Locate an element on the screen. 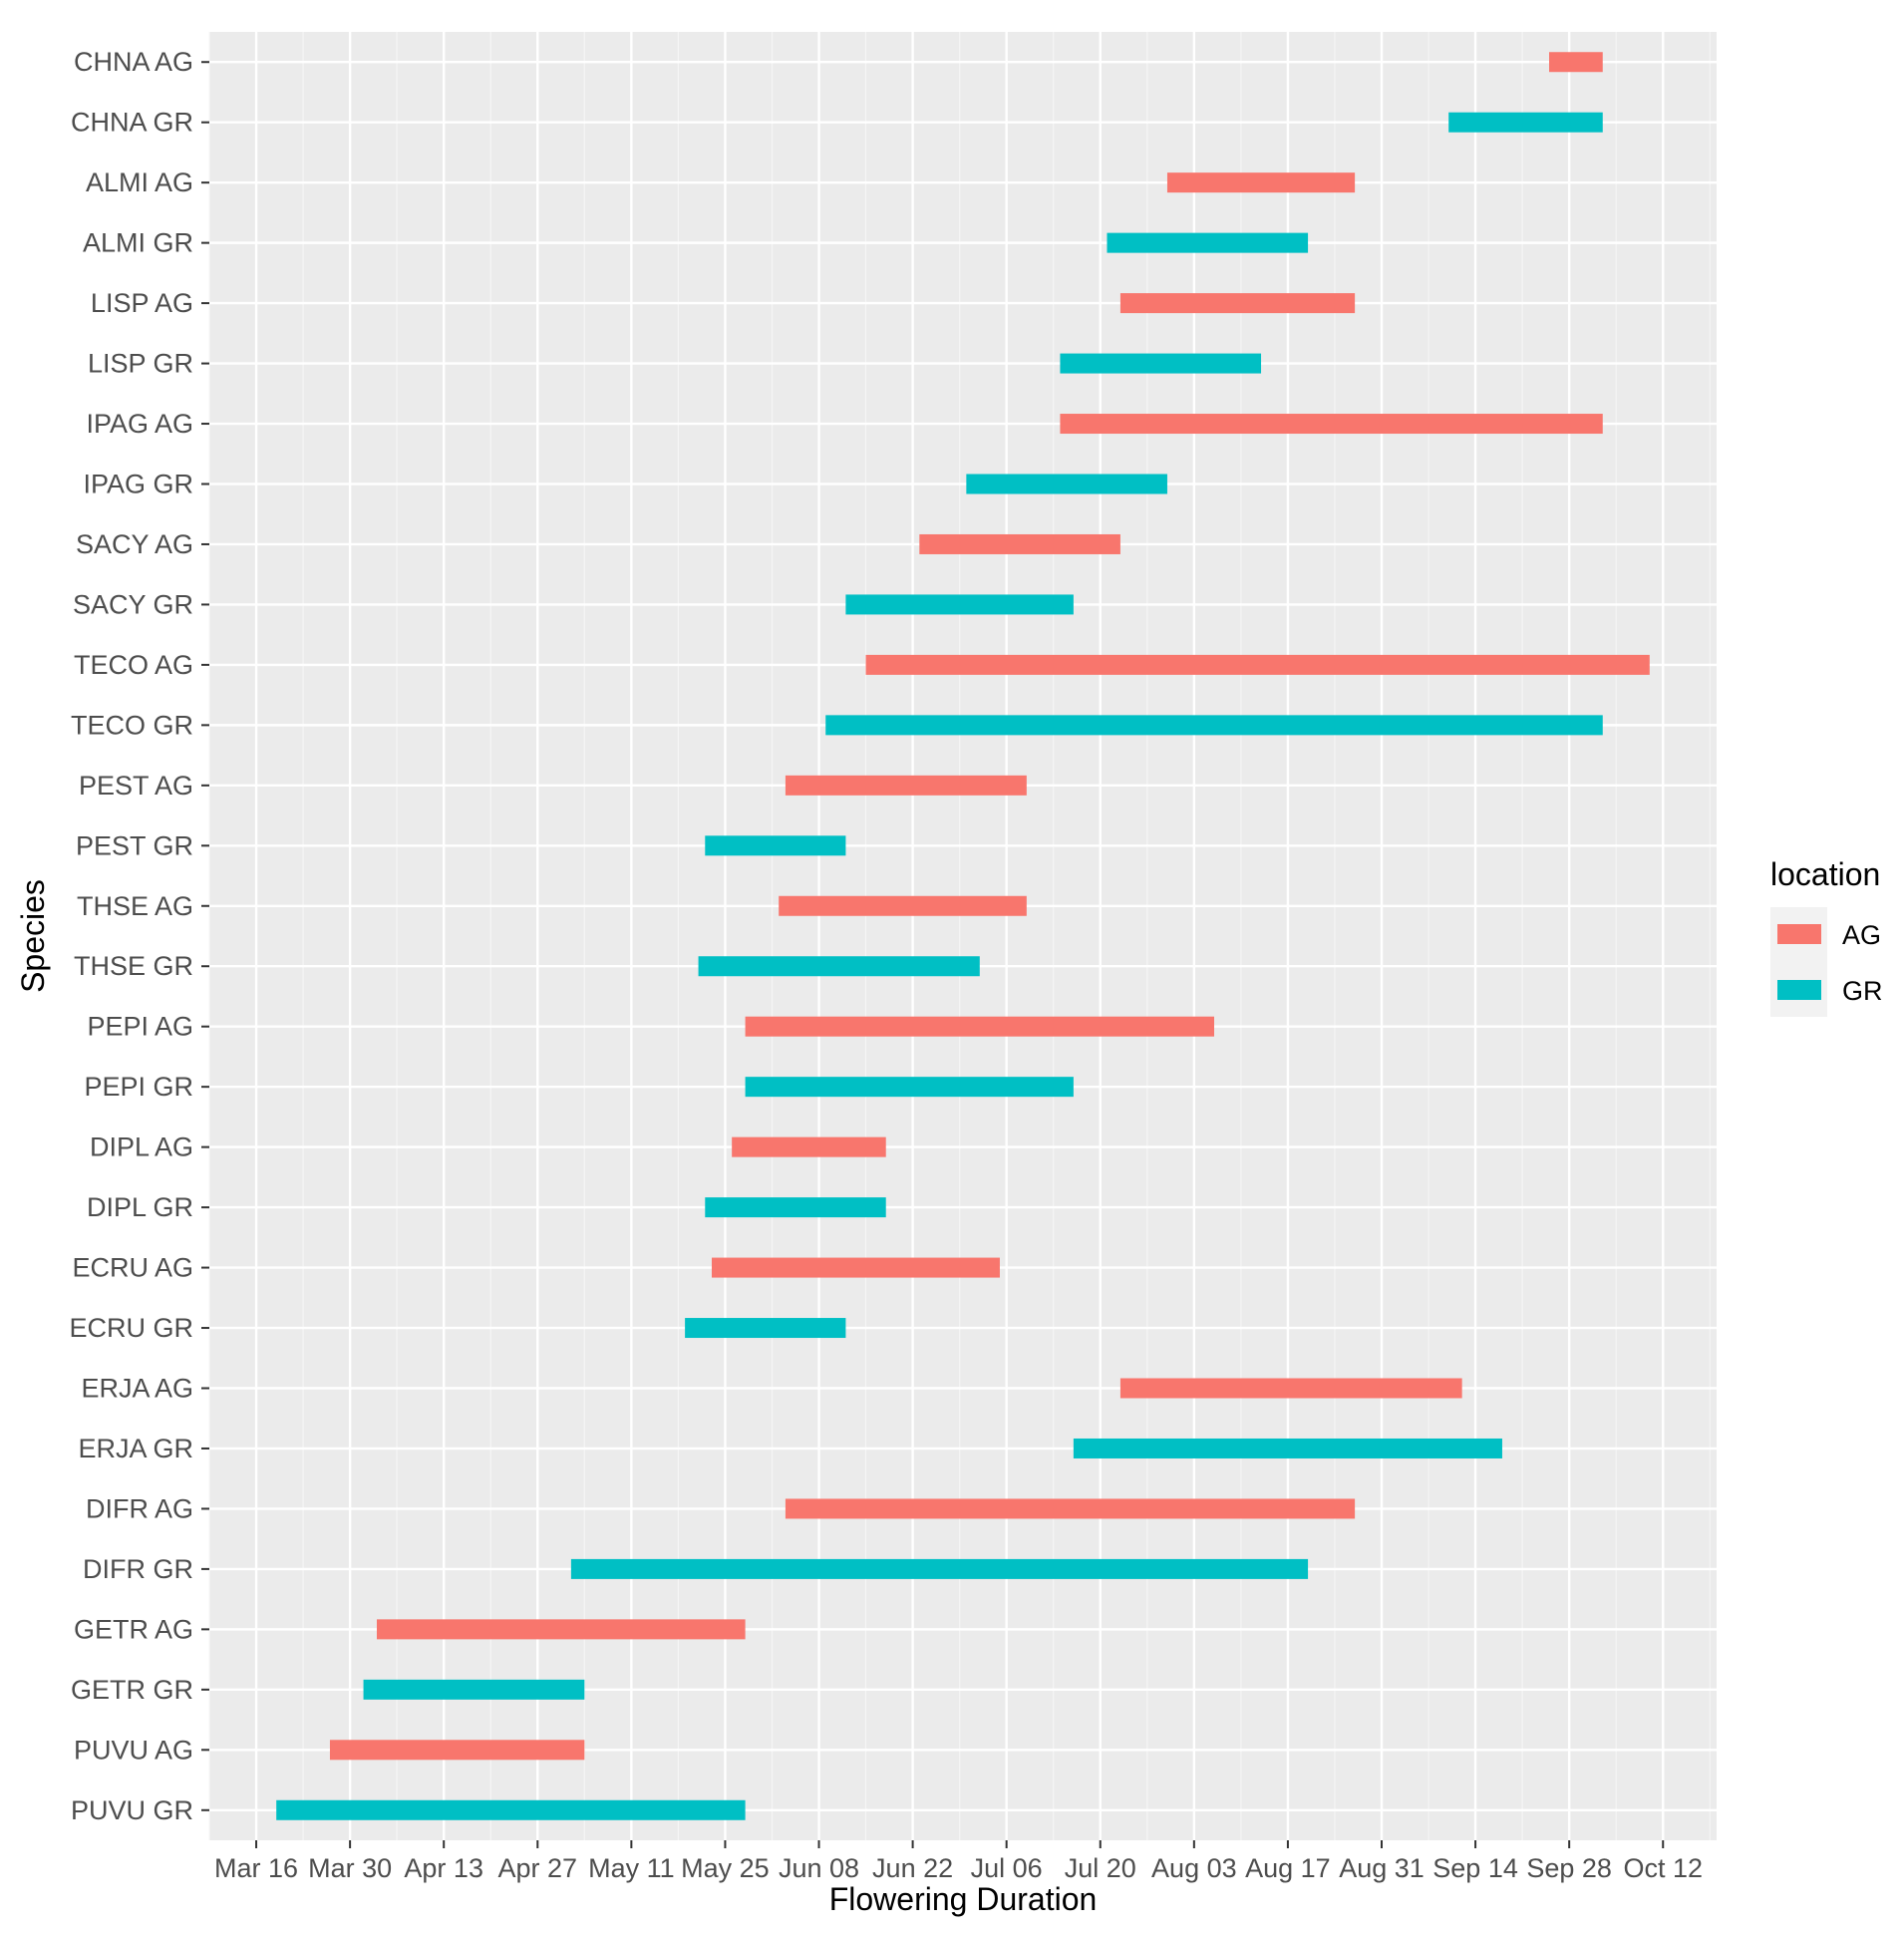 This screenshot has width=1904, height=1936. x-tick-label: Mar 30 is located at coordinates (350, 1868).